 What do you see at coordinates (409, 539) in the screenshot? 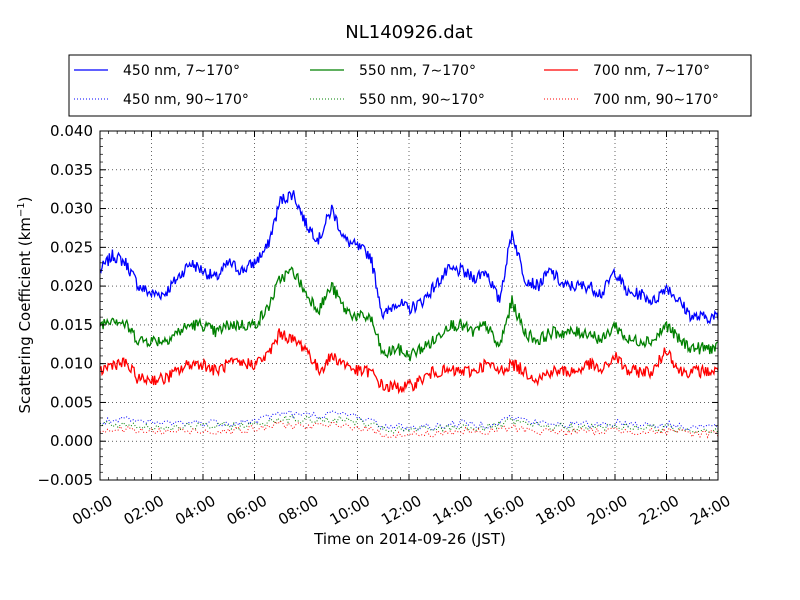
I see `x-axis-label: Time on 2014-09-26 (JST)` at bounding box center [409, 539].